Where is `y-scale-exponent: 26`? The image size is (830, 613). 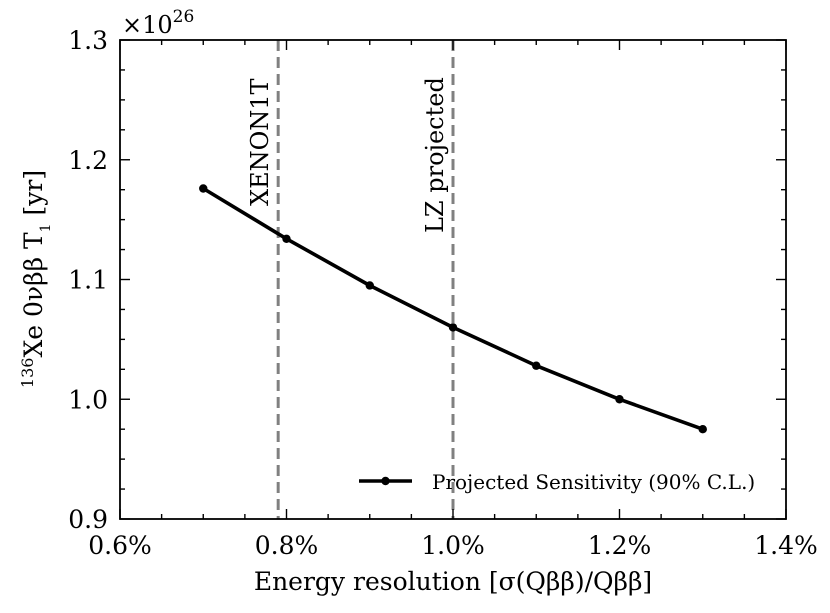
y-scale-exponent: 26 is located at coordinates (184, 17).